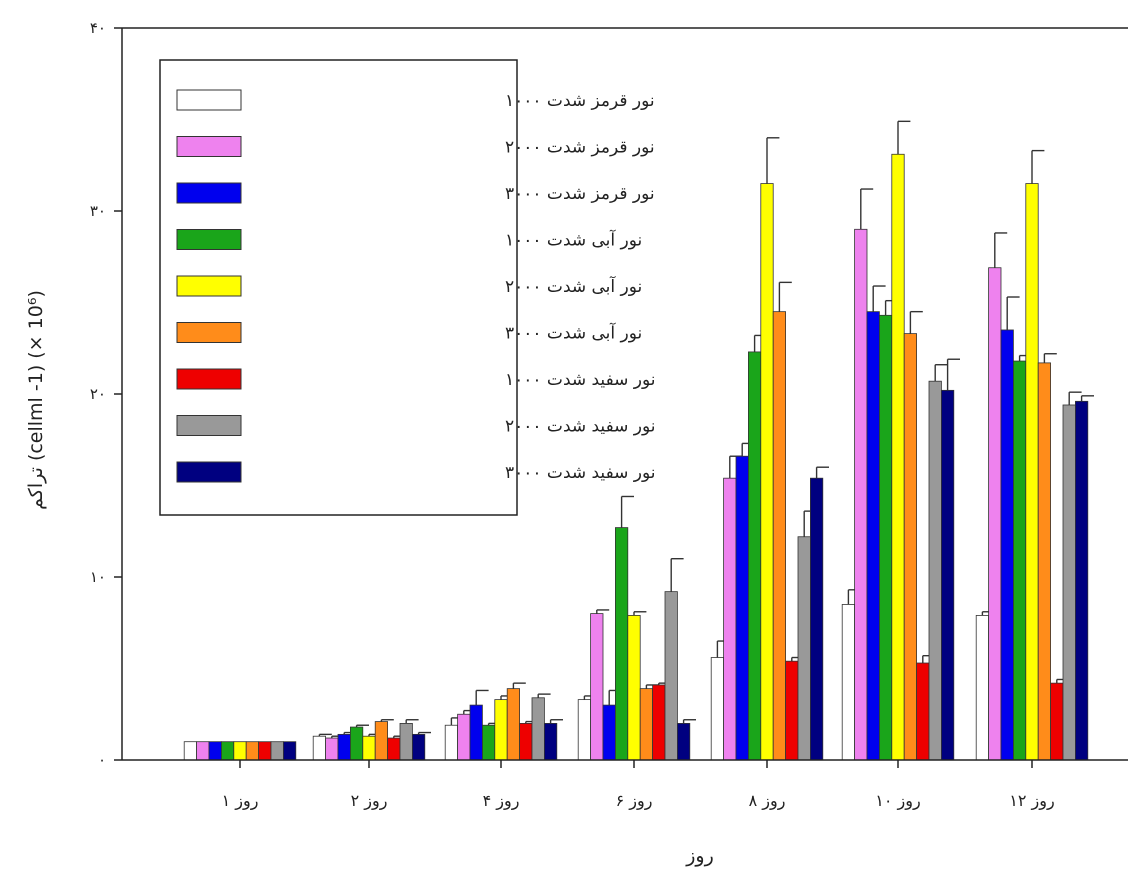  What do you see at coordinates (36, 400) in the screenshot?
I see `y-axis-title: تراکم (cellml -1) (× 10⁶)` at bounding box center [36, 400].